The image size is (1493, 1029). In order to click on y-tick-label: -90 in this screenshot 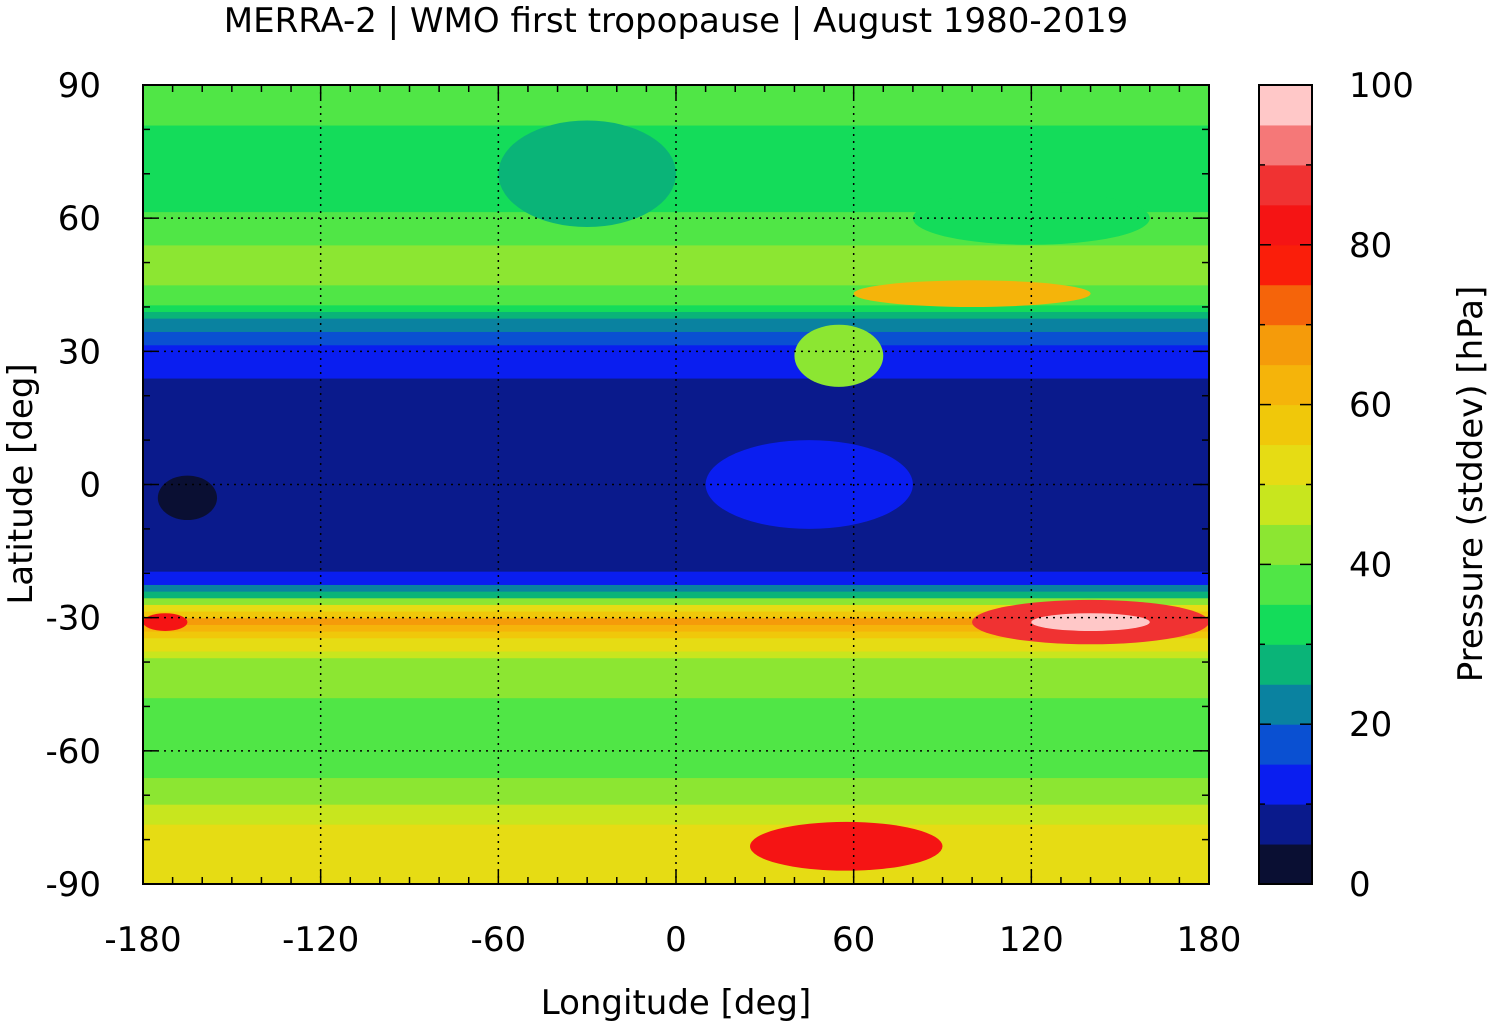, I will do `click(73, 885)`.